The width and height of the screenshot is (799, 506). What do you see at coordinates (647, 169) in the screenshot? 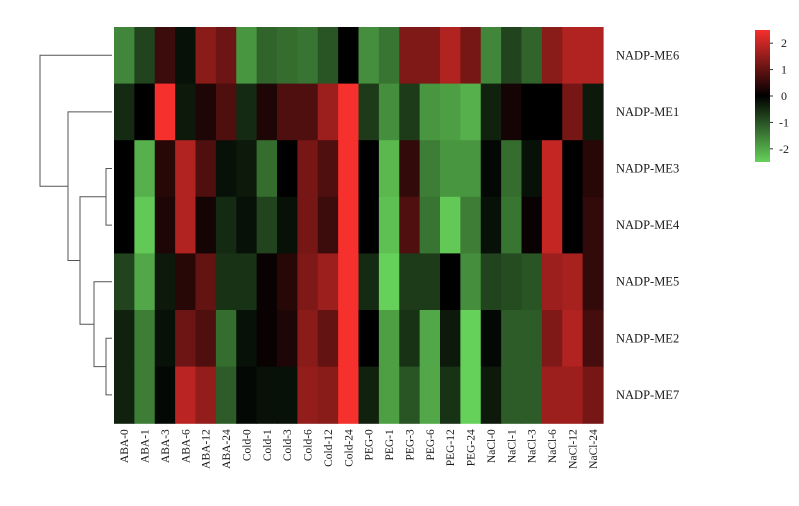
I see `row-label: NADP-ME3` at bounding box center [647, 169].